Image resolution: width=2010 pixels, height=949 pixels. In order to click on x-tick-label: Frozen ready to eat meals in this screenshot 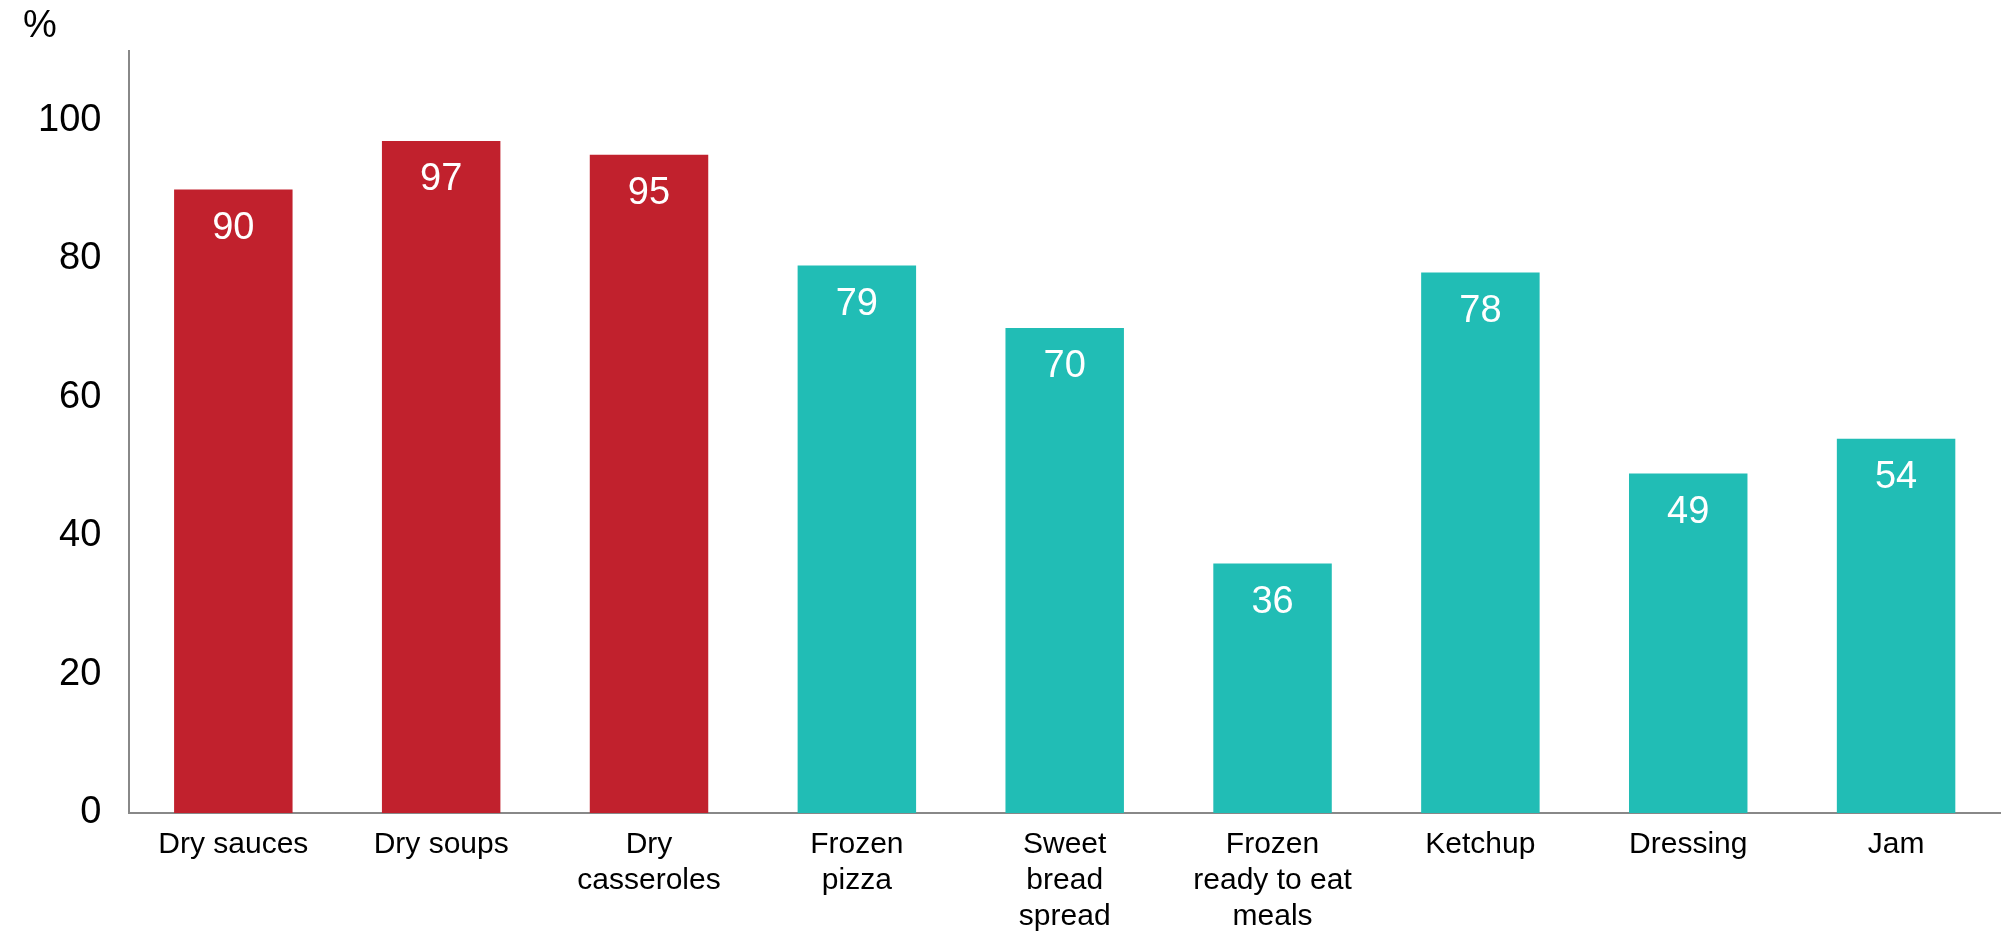, I will do `click(1273, 879)`.